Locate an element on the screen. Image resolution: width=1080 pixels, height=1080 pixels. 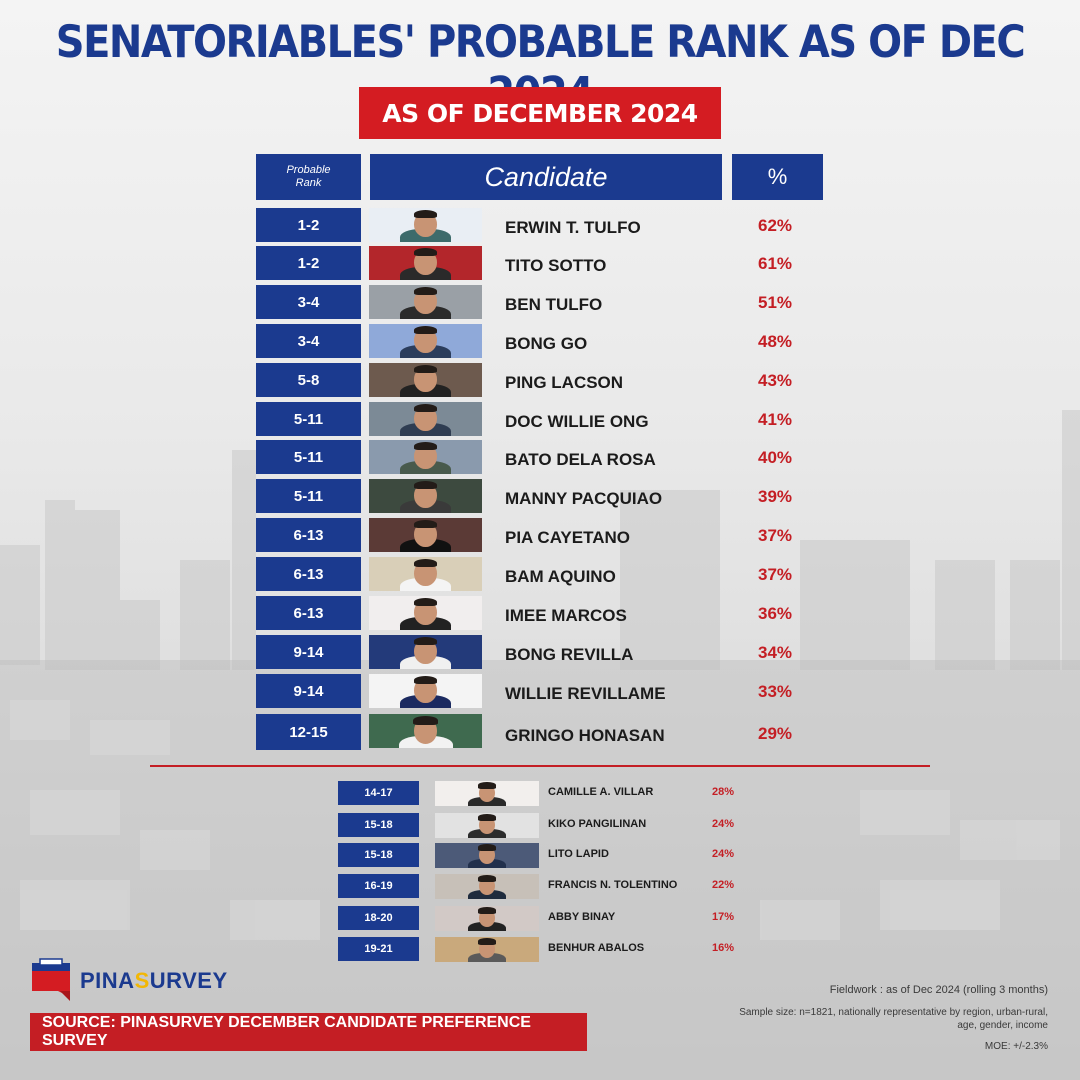
rank-label: 15-18 is located at coordinates (378, 825).